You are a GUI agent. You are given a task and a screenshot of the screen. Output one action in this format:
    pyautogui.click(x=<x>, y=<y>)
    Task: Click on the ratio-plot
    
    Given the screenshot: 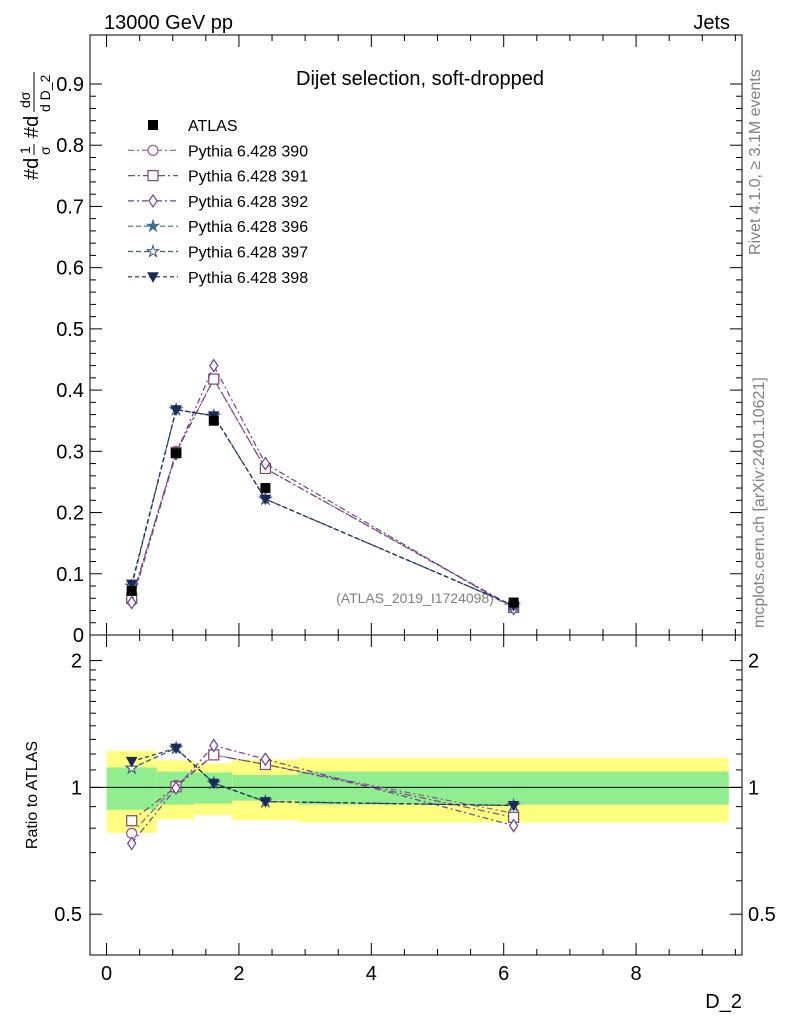 What is the action you would take?
    pyautogui.click(x=322, y=794)
    